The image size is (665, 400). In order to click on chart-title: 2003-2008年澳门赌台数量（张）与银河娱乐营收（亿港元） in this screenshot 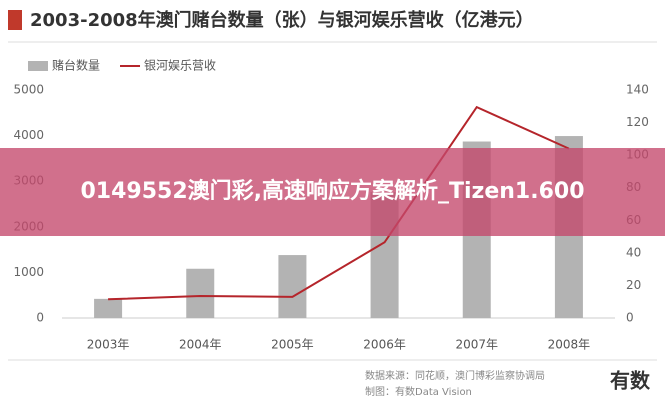, I will do `click(282, 20)`.